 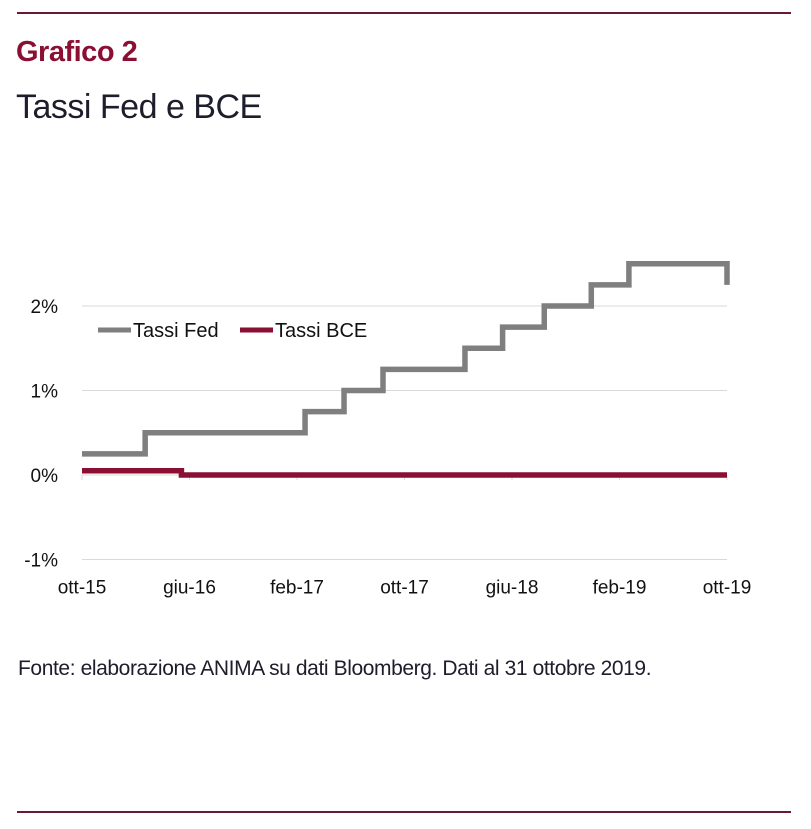 I want to click on legend-label: Tassi BCE, so click(x=321, y=331).